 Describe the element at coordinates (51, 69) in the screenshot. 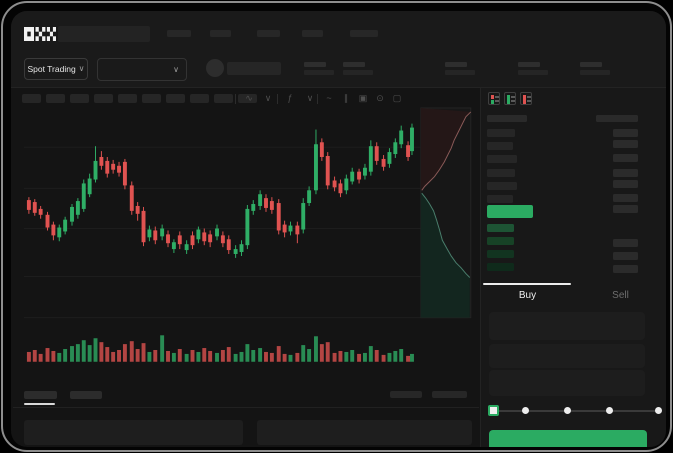

I see `market-selector-label: Spot Trading` at that location.